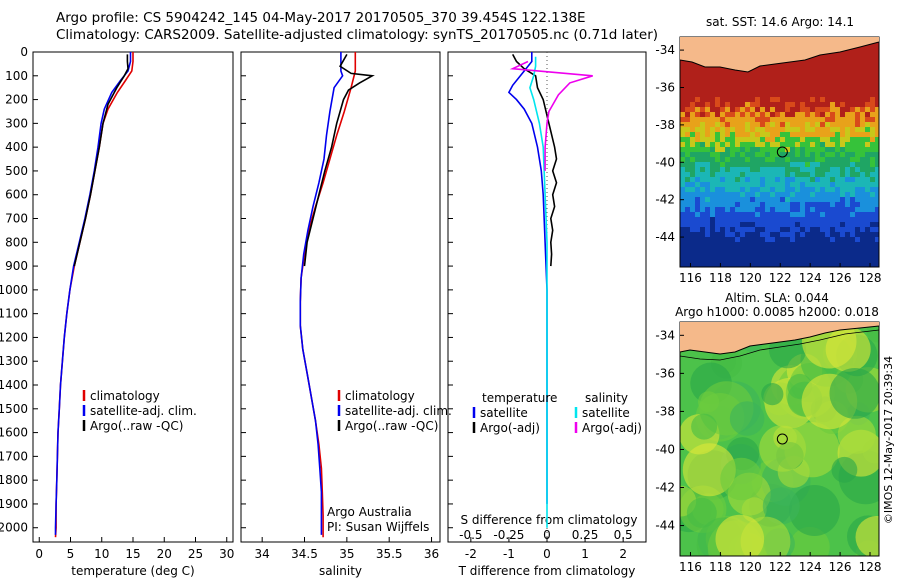  I want to click on x-tick-label: 5, so click(71, 554).